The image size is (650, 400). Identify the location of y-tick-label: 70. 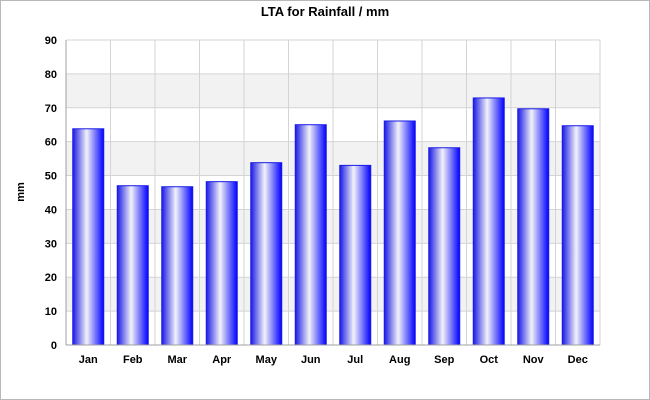
(51, 109).